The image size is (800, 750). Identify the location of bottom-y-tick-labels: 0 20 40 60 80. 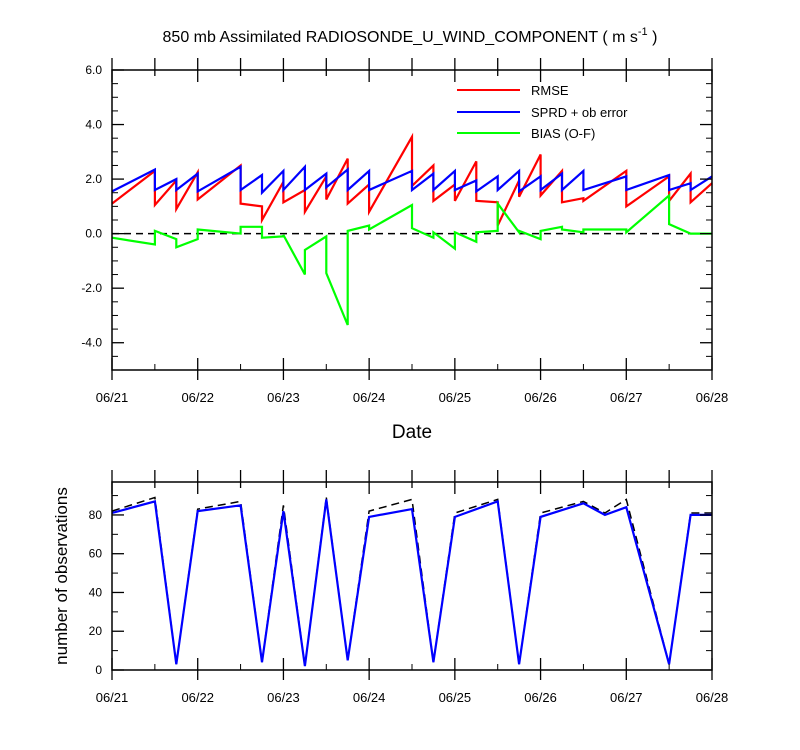
(96, 592).